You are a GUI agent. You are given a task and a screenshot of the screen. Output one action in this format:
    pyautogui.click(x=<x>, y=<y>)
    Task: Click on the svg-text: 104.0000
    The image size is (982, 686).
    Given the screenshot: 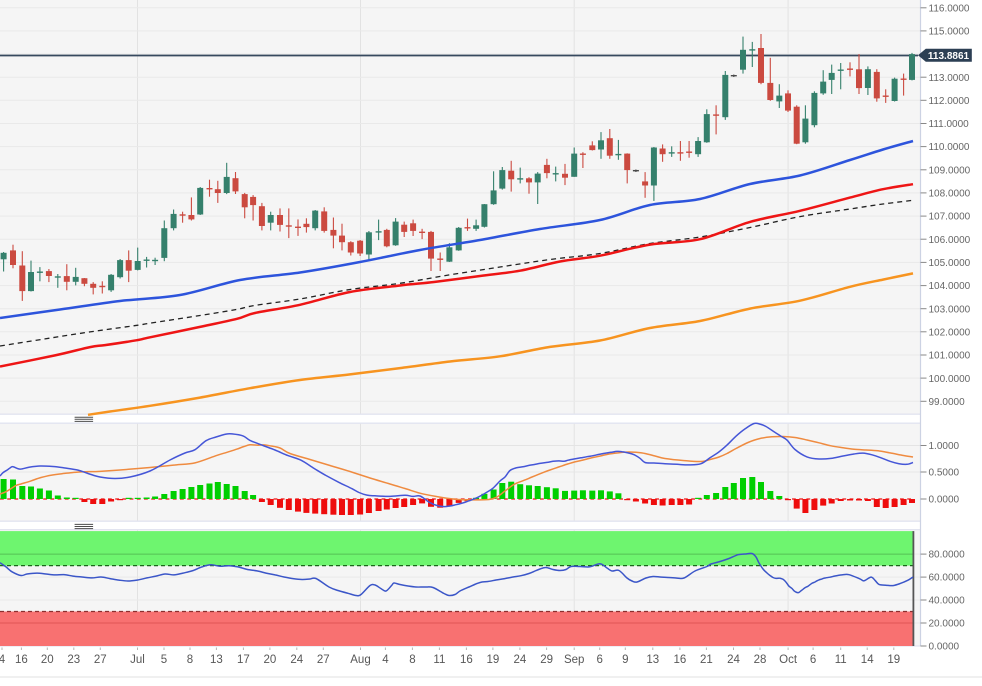 What is the action you would take?
    pyautogui.click(x=950, y=286)
    